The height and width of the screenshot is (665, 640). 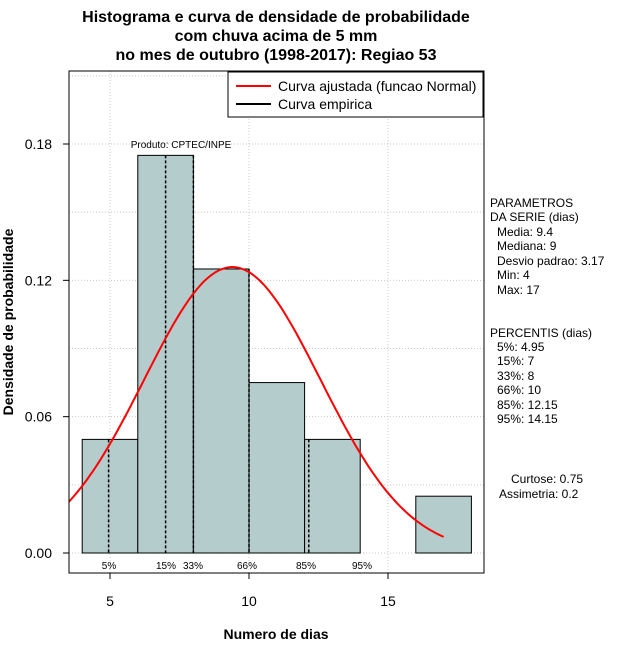 What do you see at coordinates (521, 347) in the screenshot?
I see `percentil-5: 5%: 4.95` at bounding box center [521, 347].